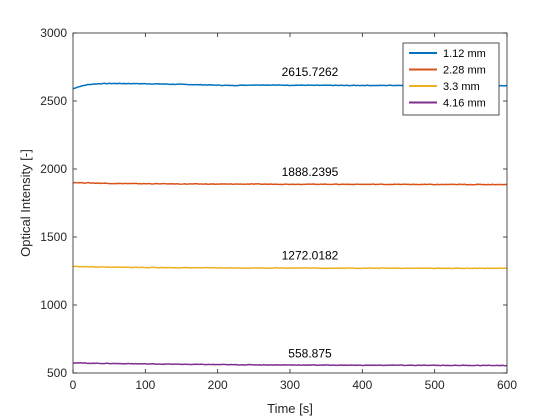 The height and width of the screenshot is (420, 560). What do you see at coordinates (451, 79) in the screenshot?
I see `legend: 1.12 mm 2.28 mm 3.3 mm 4.16 mm` at bounding box center [451, 79].